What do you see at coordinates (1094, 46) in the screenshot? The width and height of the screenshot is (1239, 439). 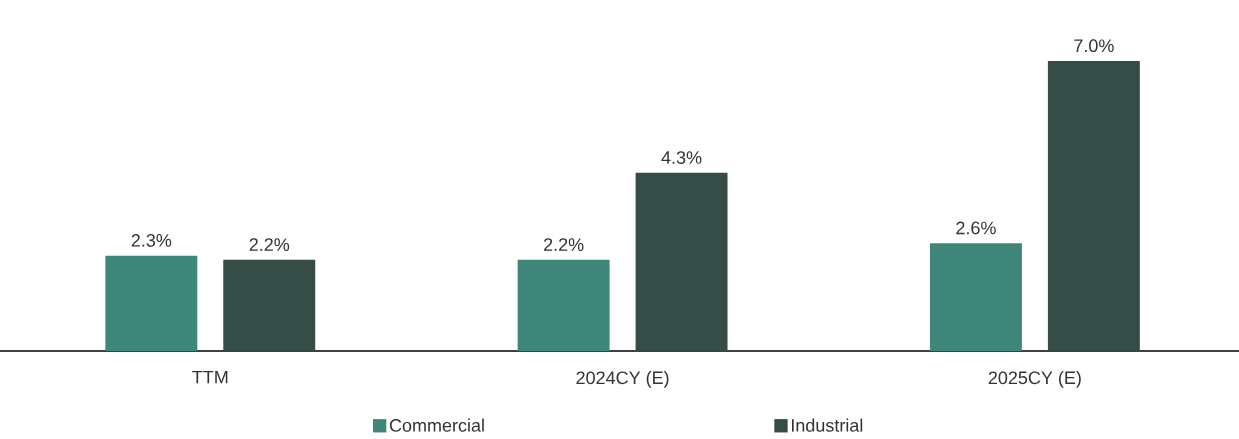 I see `data-label: 7.0%` at bounding box center [1094, 46].